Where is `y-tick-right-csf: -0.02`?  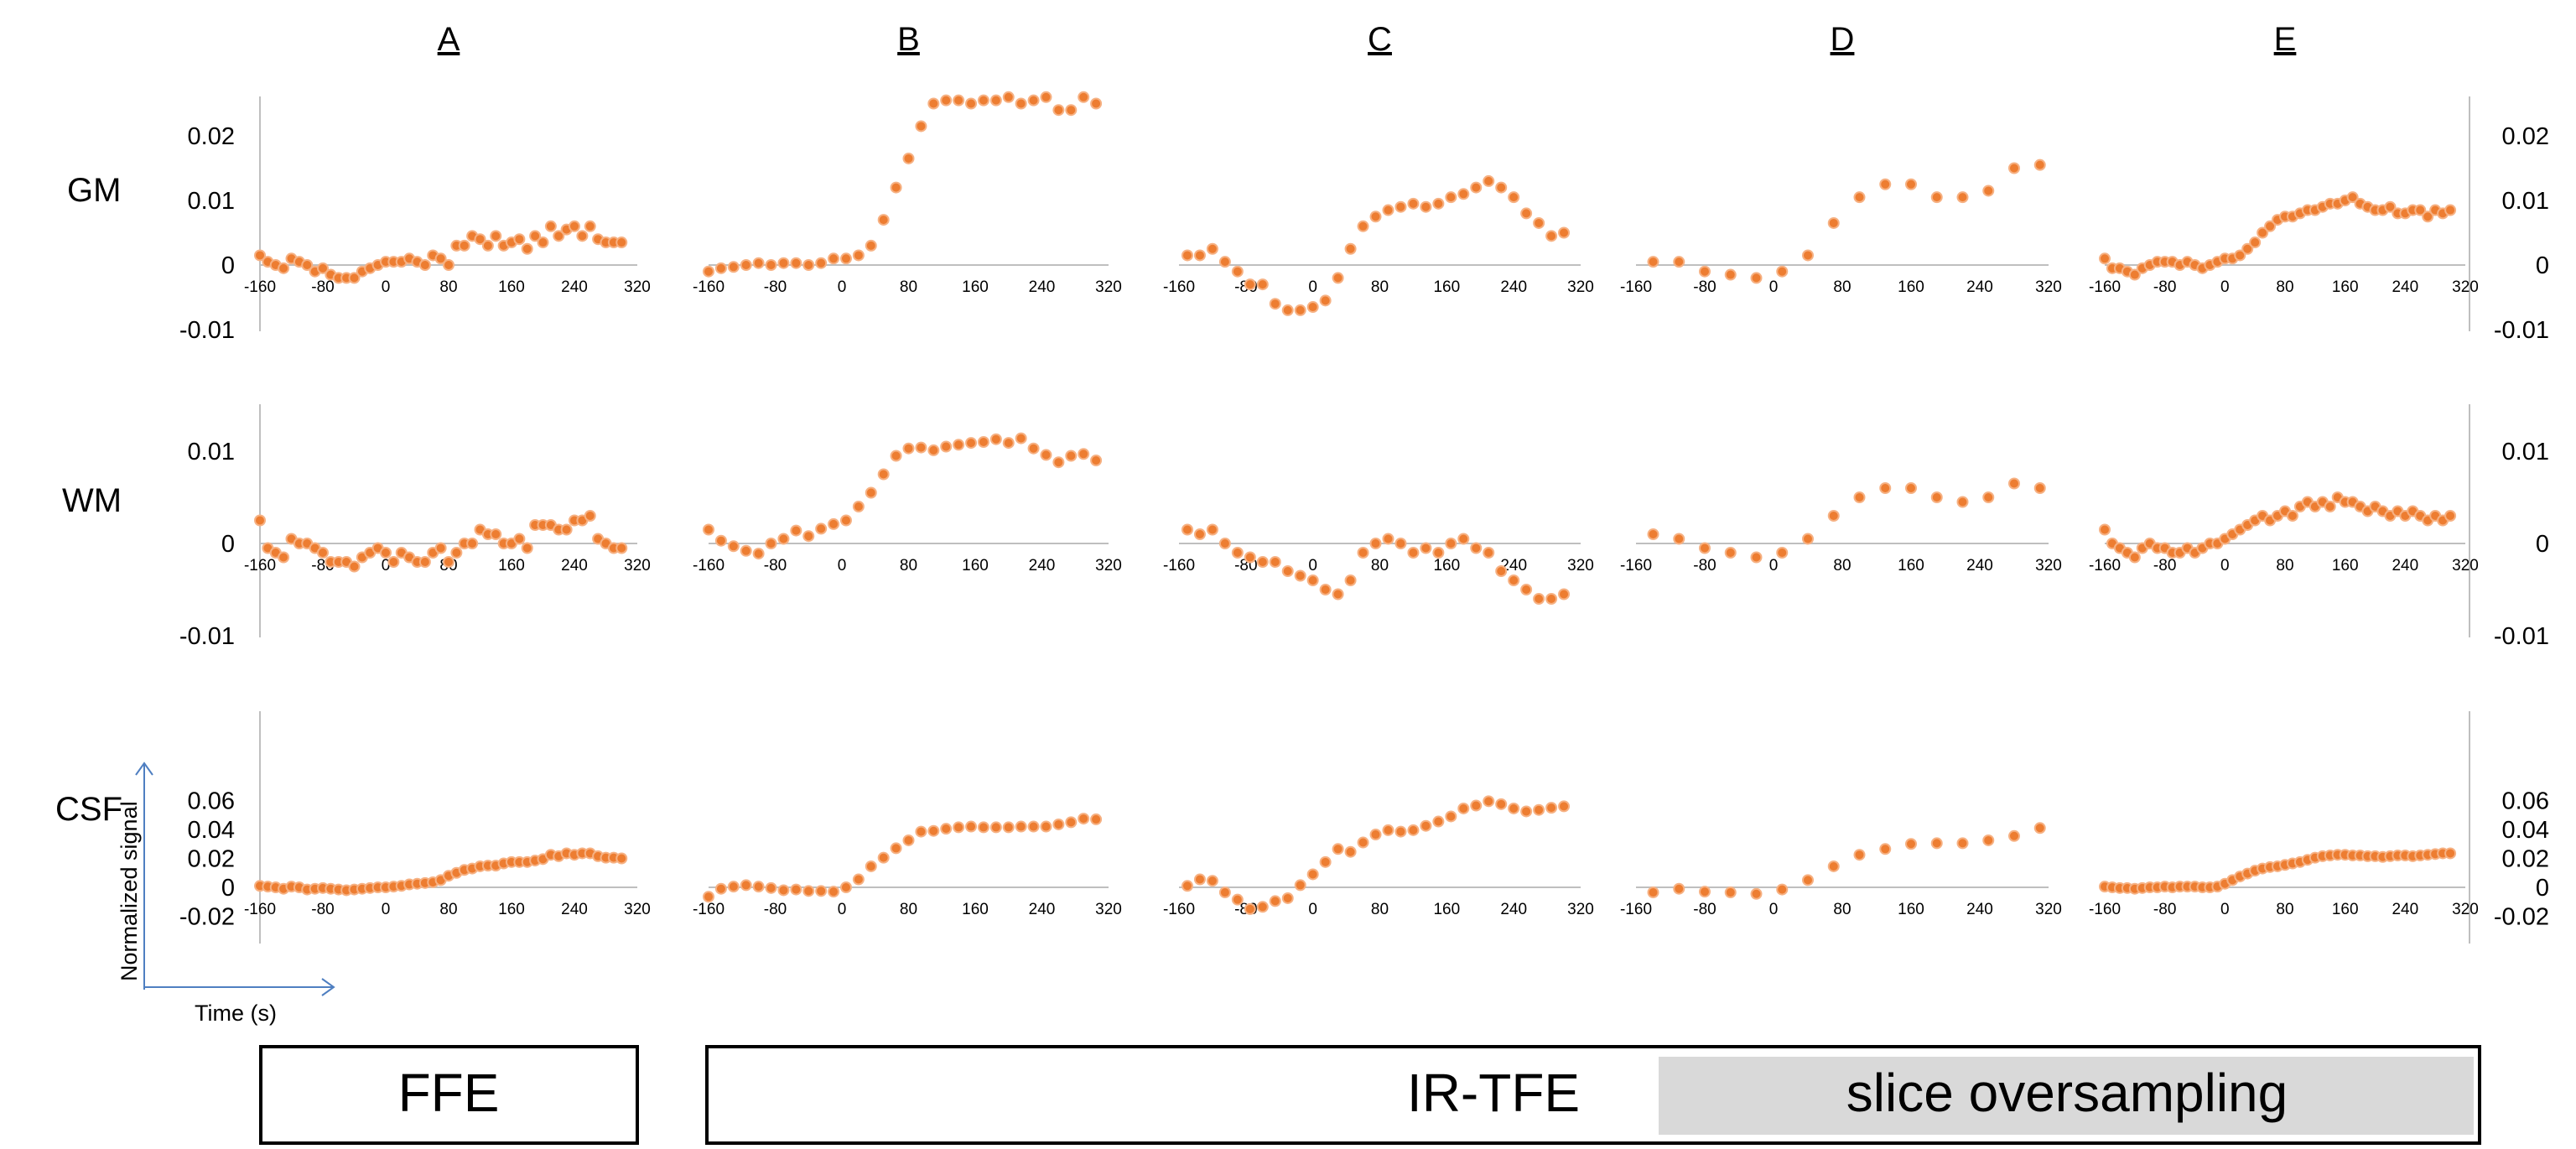
y-tick-right-csf: -0.02 is located at coordinates (2521, 918).